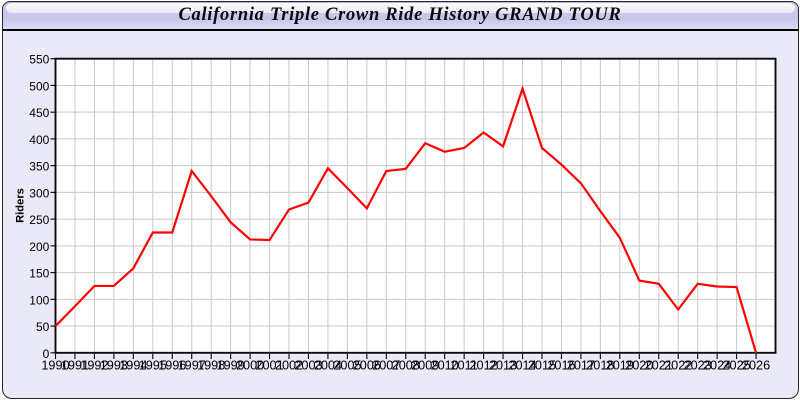 The image size is (800, 400). I want to click on svg-text: 2009, so click(425, 365).